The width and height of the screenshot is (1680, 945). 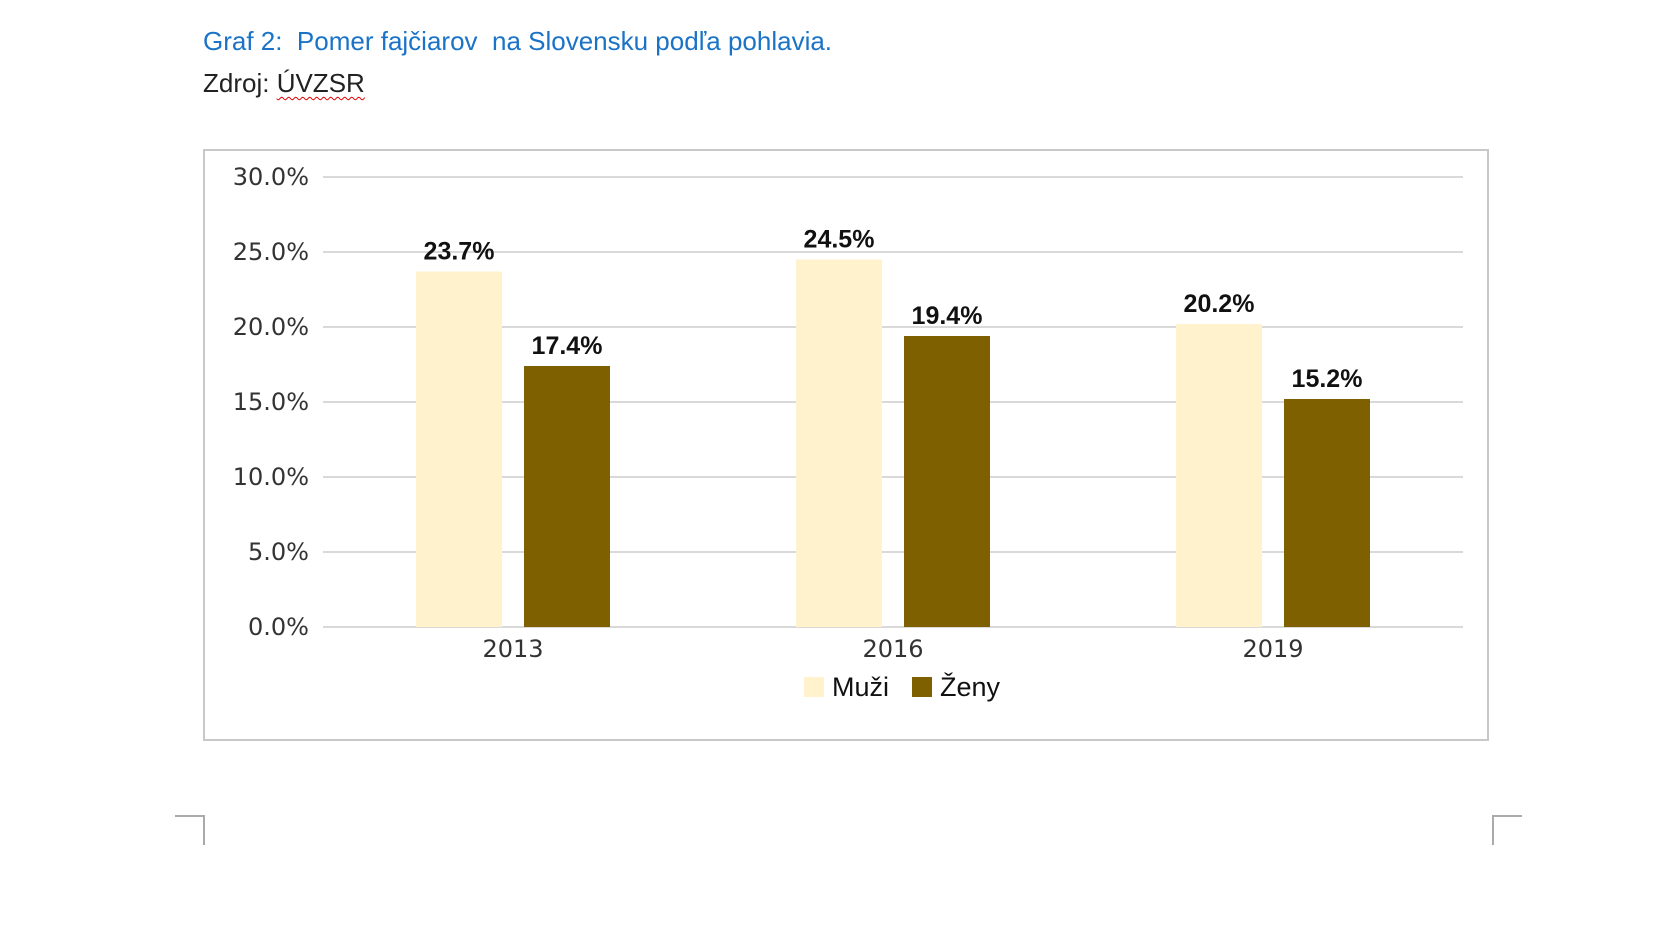 I want to click on data-label: 24.5%, so click(x=839, y=240).